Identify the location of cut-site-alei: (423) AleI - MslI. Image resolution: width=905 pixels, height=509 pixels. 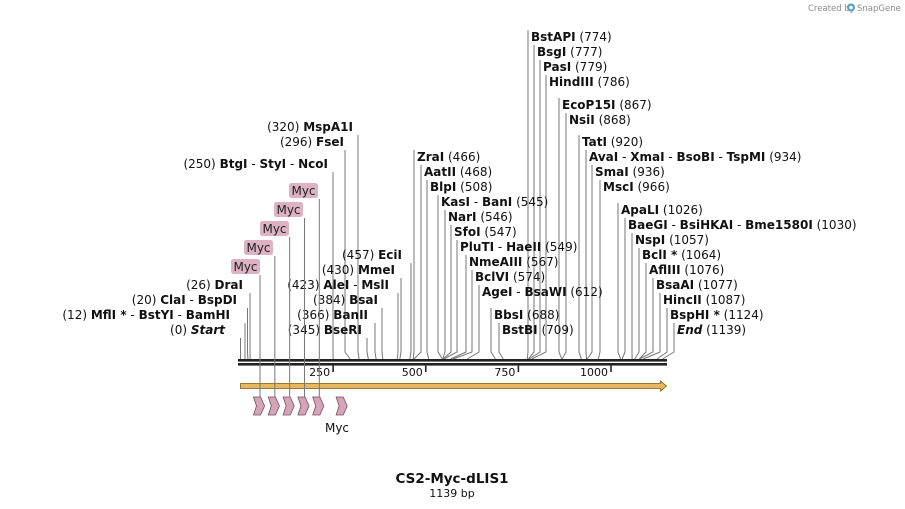
(338, 285).